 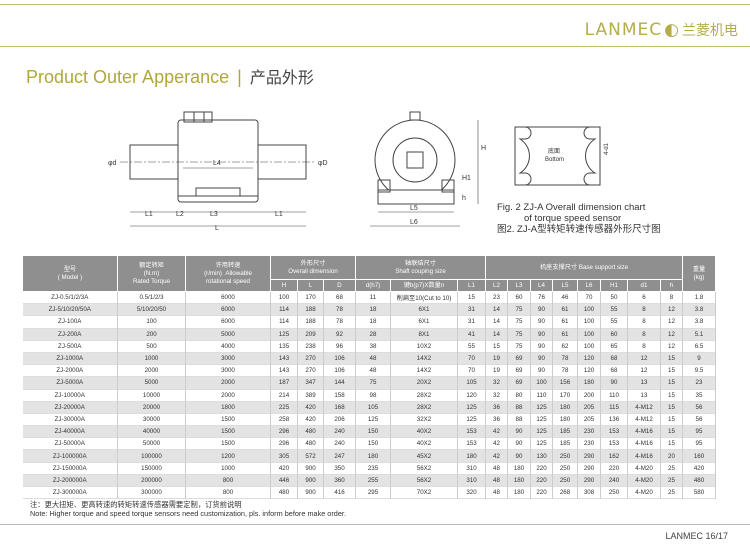 What do you see at coordinates (496, 431) in the screenshot?
I see `table-cell: 42` at bounding box center [496, 431].